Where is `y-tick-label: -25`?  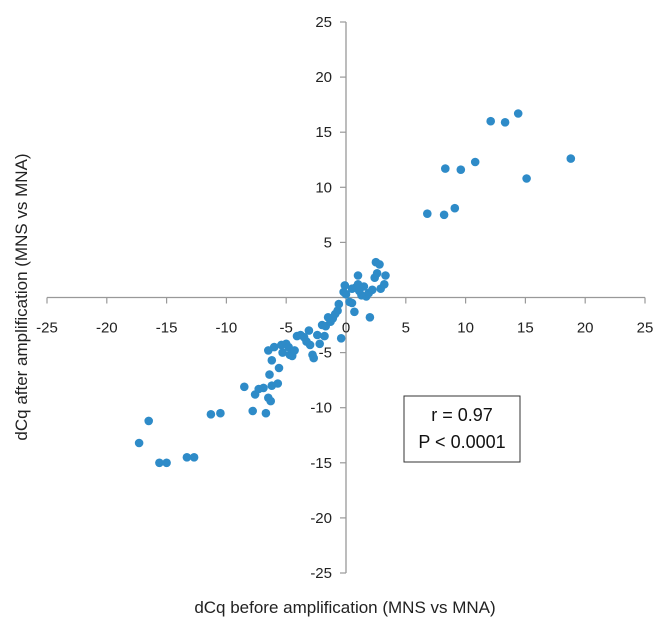
y-tick-label: -25 is located at coordinates (321, 573).